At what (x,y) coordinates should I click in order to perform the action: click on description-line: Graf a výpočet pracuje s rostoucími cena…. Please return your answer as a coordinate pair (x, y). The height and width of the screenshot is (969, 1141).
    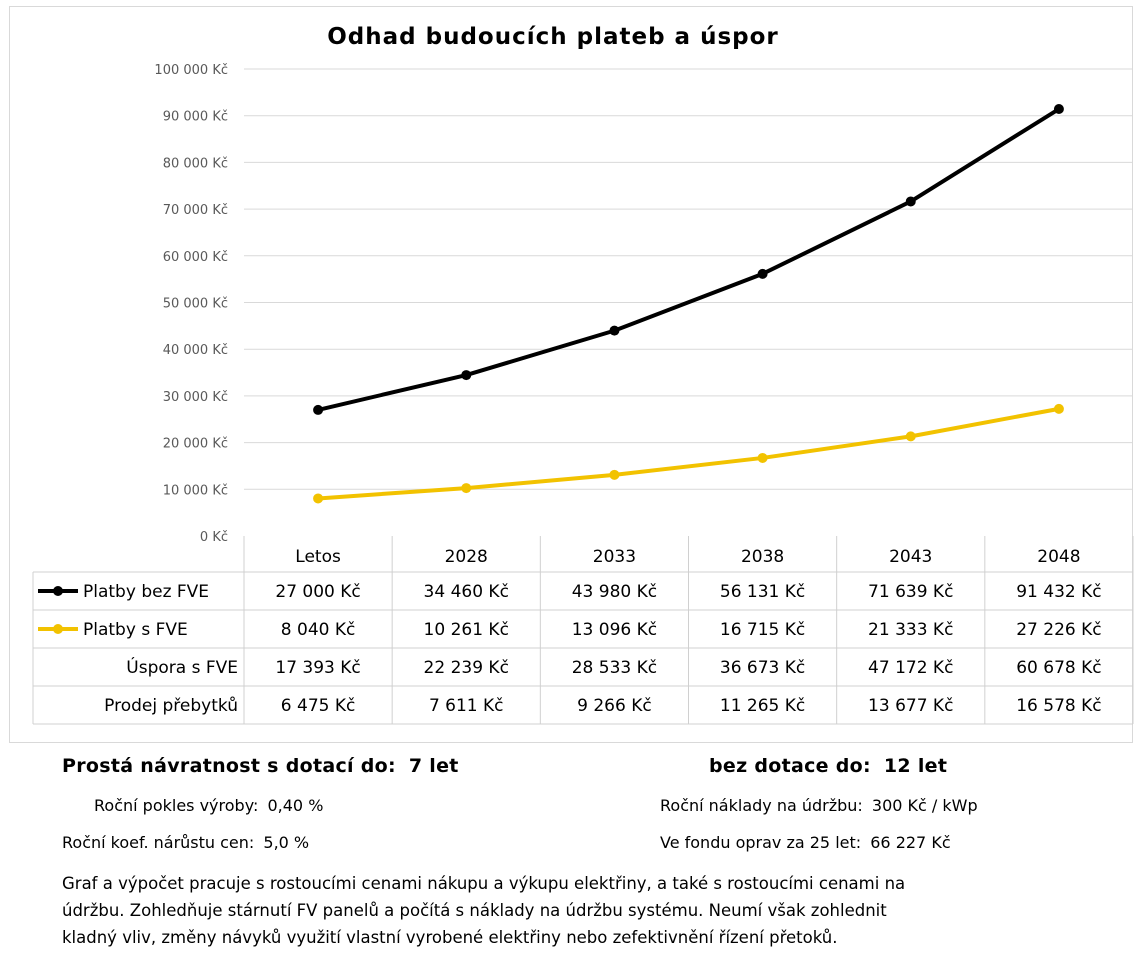
    Looking at the image, I should click on (484, 883).